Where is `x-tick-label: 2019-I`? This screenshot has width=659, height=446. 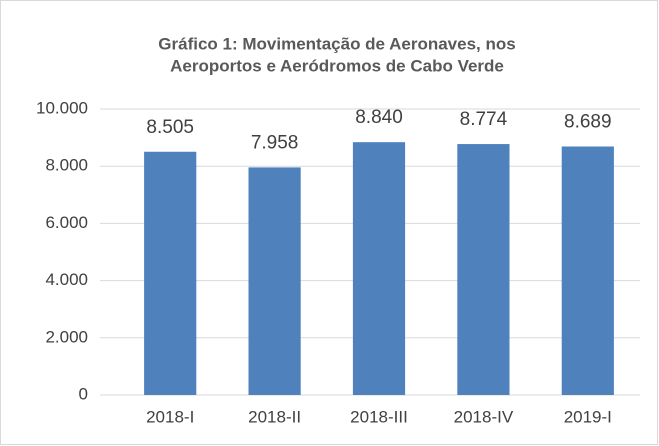 x-tick-label: 2019-I is located at coordinates (588, 416).